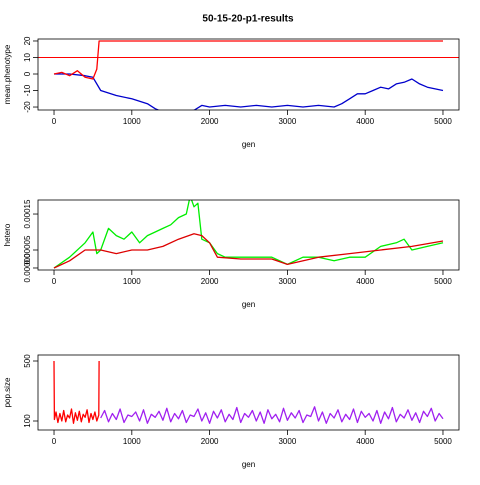 The height and width of the screenshot is (485, 480). I want to click on y-axis-label: hetero, so click(7, 234).